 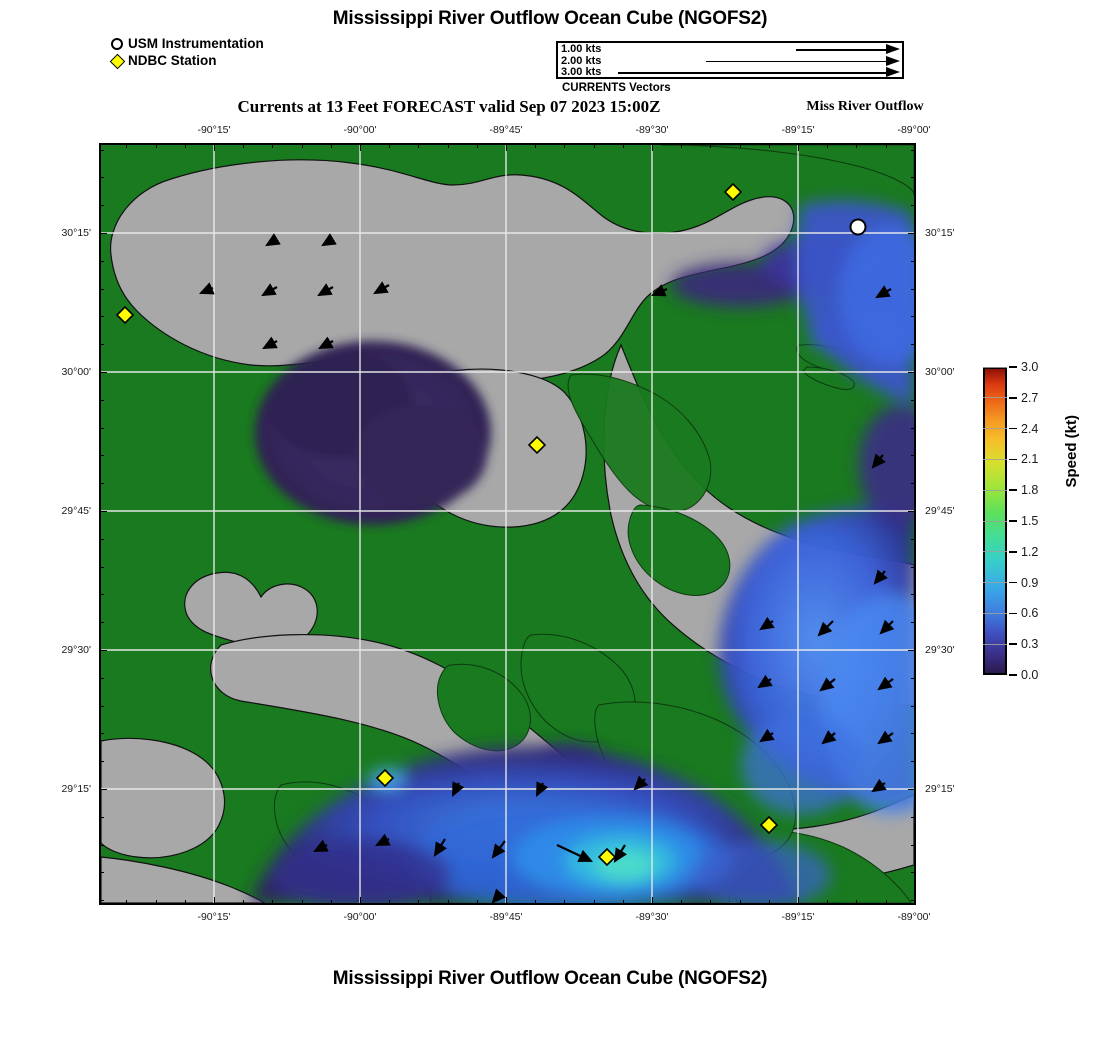 I want to click on vector-key-caption: CURRENTS Vectors, so click(x=616, y=88).